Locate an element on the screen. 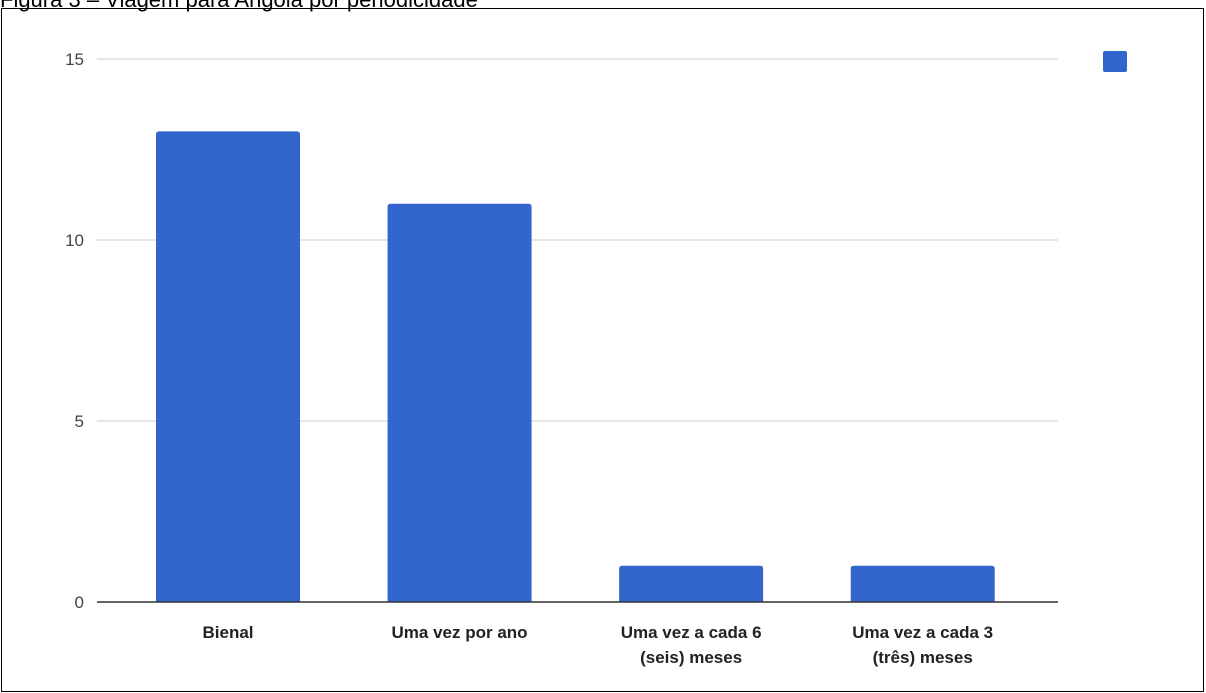 The image size is (1206, 693). y-tick-label: 5 is located at coordinates (79, 421).